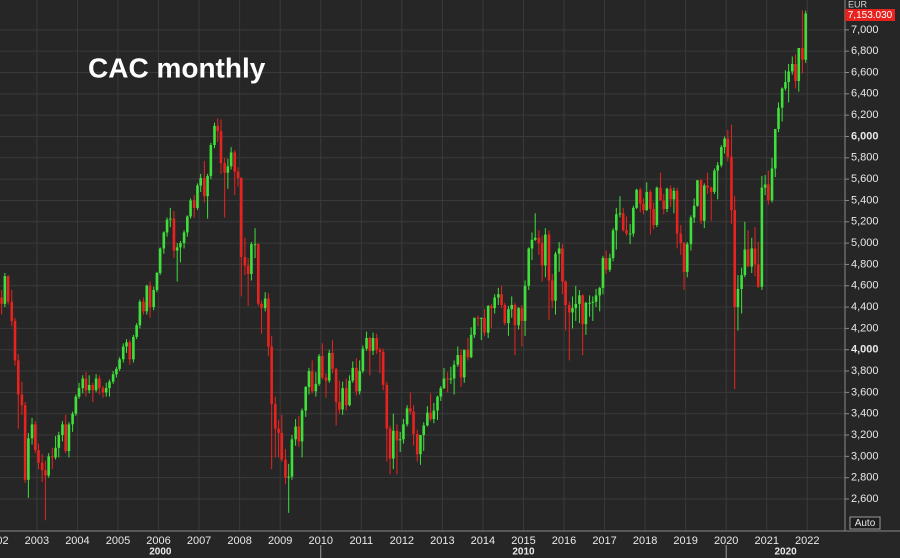  I want to click on x-tick-label: 2022, so click(807, 541).